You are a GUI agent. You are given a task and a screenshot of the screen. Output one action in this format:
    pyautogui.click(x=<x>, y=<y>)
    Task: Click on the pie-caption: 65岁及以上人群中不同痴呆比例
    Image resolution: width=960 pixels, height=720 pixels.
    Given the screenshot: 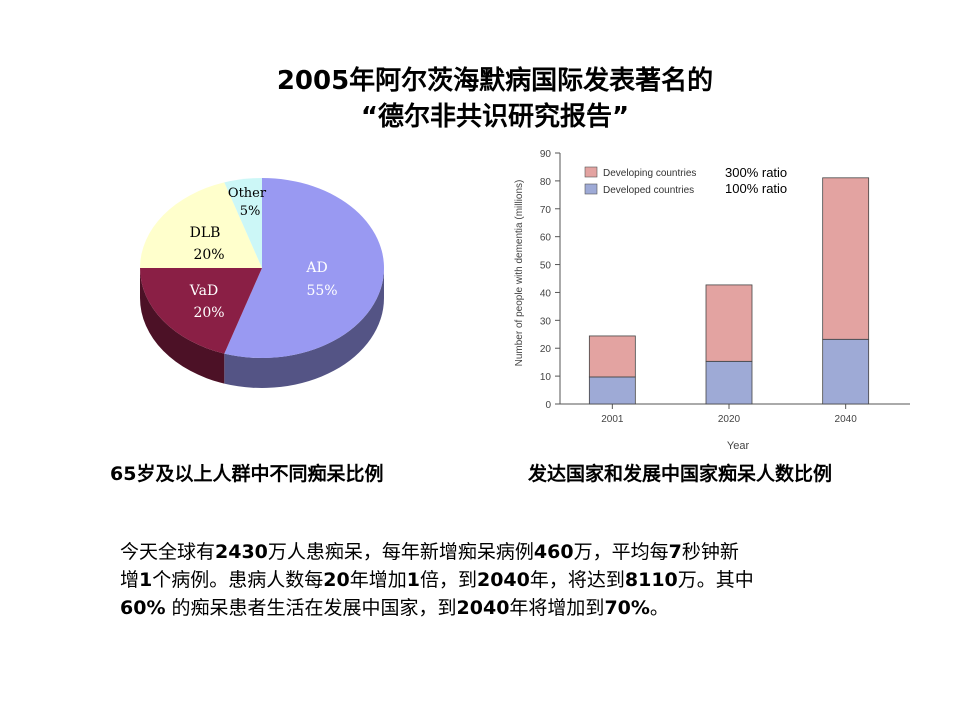 What is the action you would take?
    pyautogui.click(x=247, y=474)
    